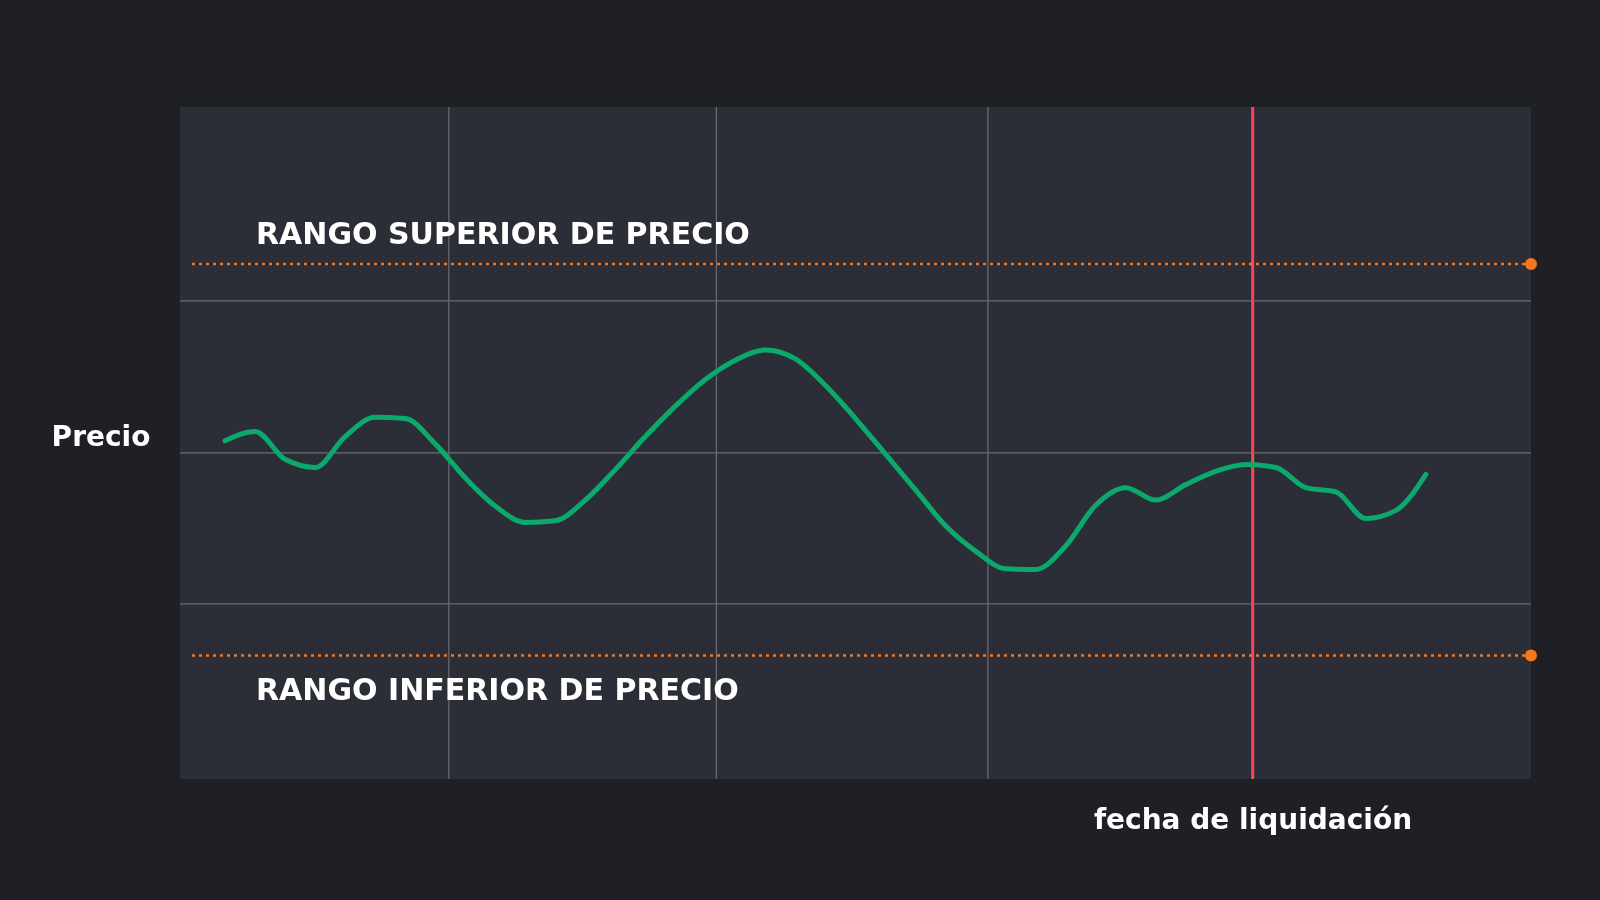 This screenshot has height=900, width=1600. Describe the element at coordinates (497, 690) in the screenshot. I see `ref-line-label: RANGO INFERIOR DE PRECIO` at that location.